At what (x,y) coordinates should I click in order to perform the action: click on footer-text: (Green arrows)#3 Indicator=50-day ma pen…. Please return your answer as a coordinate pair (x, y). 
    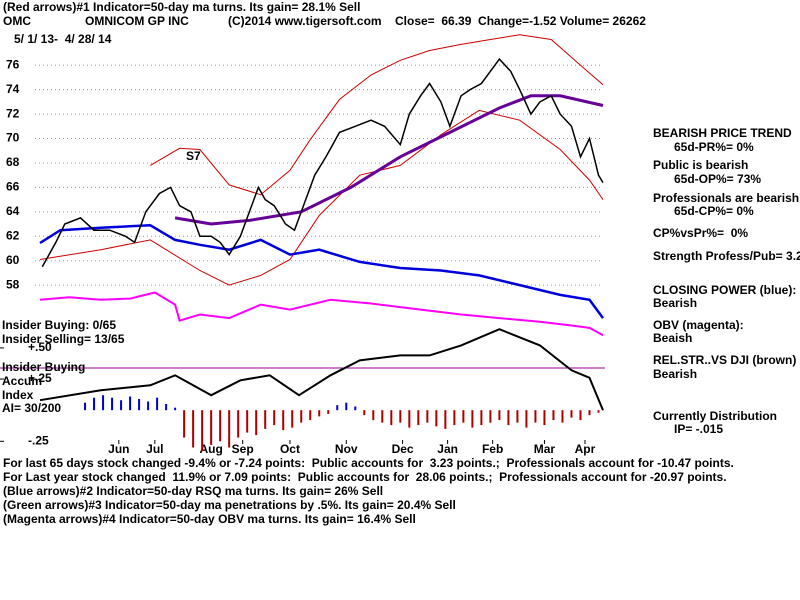
    Looking at the image, I should click on (229, 505).